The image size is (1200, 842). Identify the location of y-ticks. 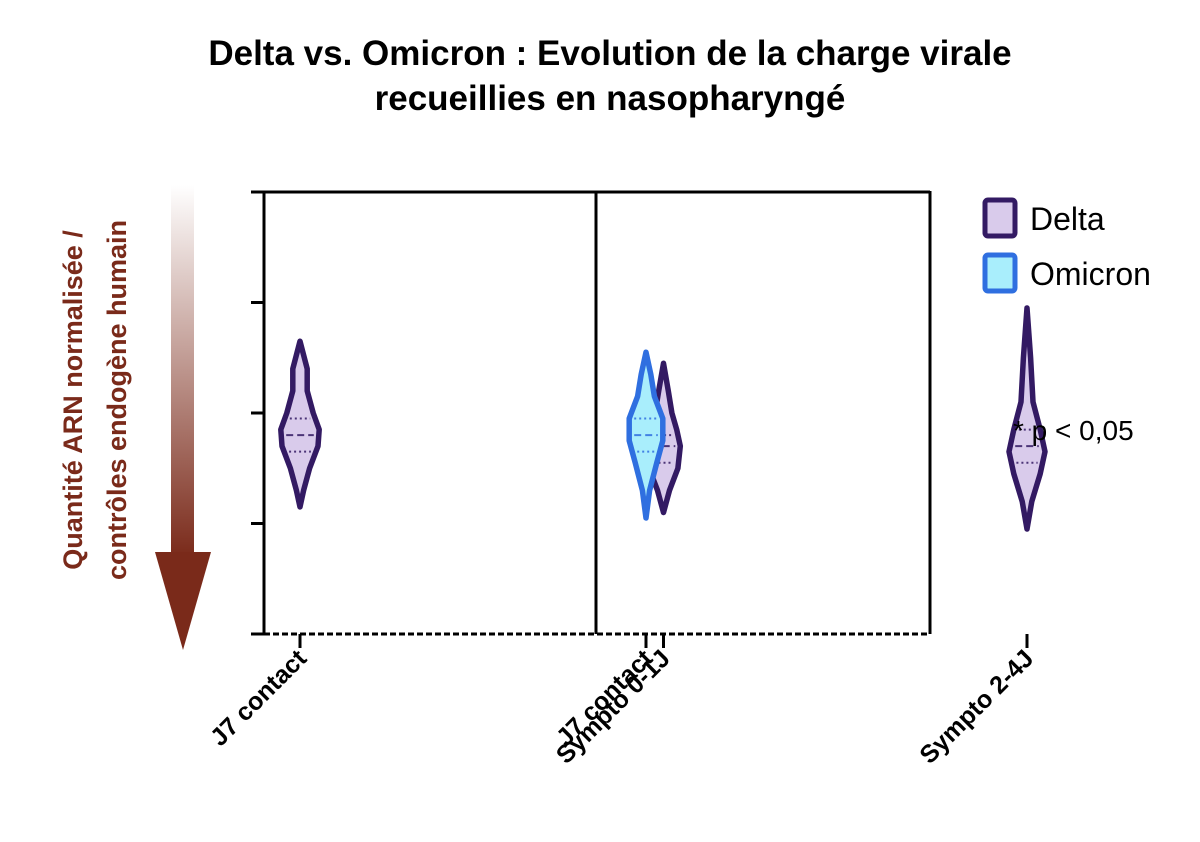
(257, 413).